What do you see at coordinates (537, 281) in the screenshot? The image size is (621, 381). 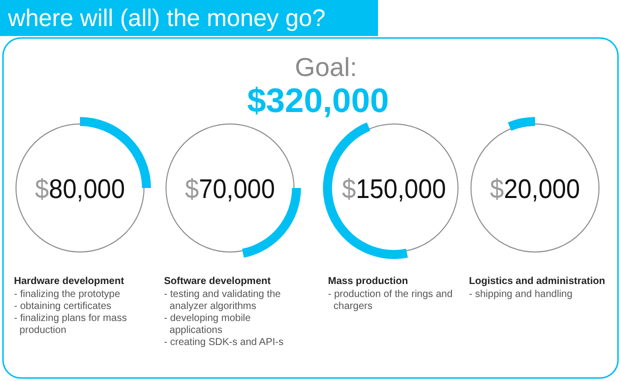 I see `category-label: Logistics and administration` at bounding box center [537, 281].